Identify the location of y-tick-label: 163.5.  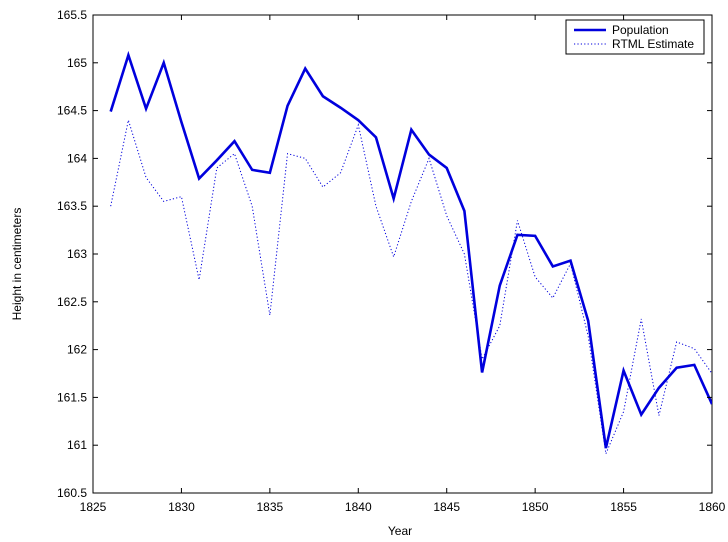
(72, 206).